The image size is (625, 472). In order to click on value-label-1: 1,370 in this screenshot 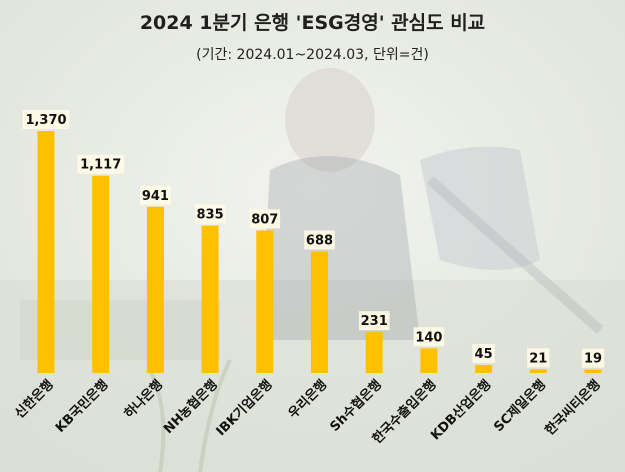, I will do `click(45, 120)`.